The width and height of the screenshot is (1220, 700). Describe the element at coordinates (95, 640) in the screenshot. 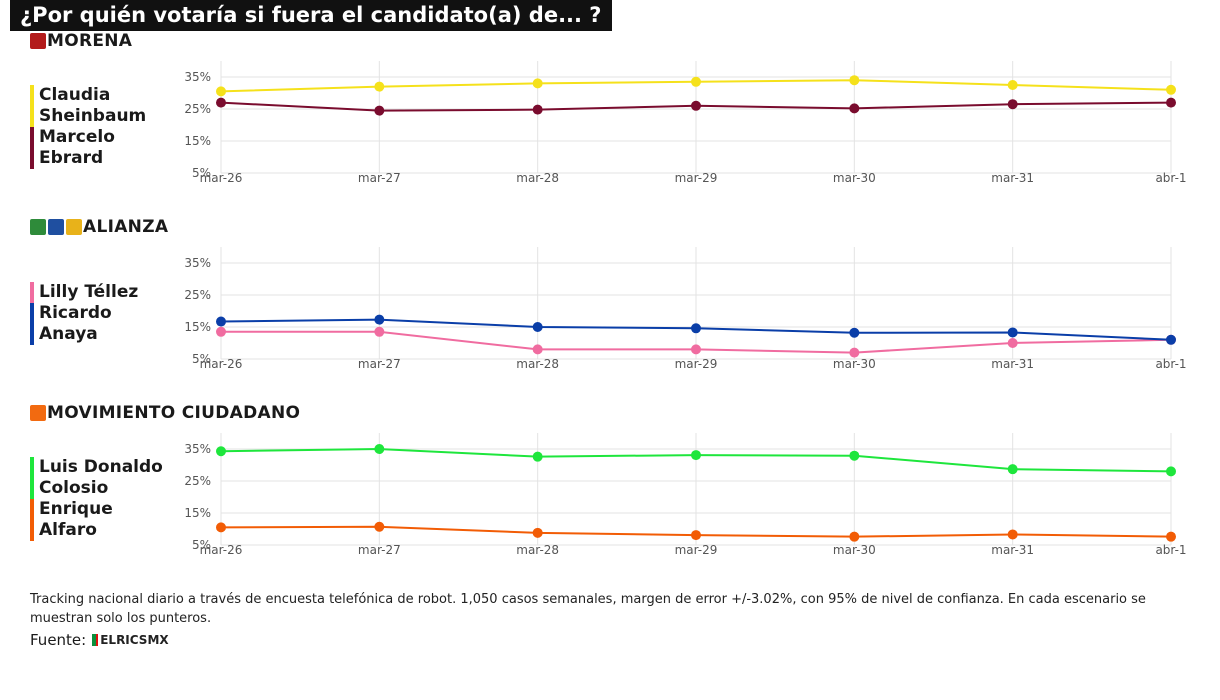

I see `brand-mark-icon` at that location.